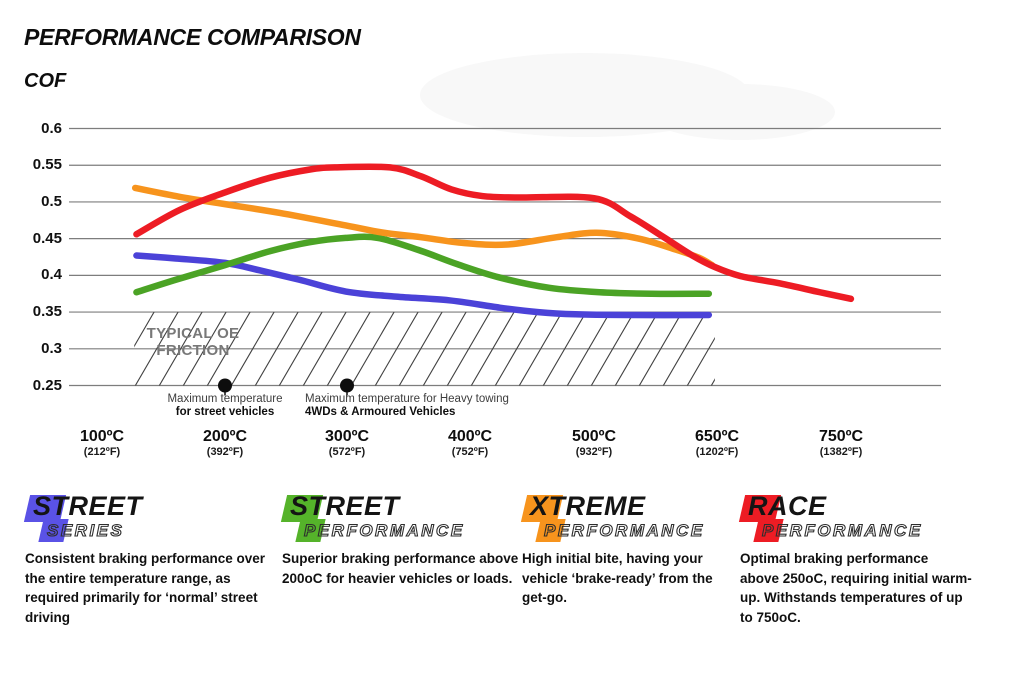  What do you see at coordinates (102, 436) in the screenshot?
I see `x-tick-celsius: 100ºC` at bounding box center [102, 436].